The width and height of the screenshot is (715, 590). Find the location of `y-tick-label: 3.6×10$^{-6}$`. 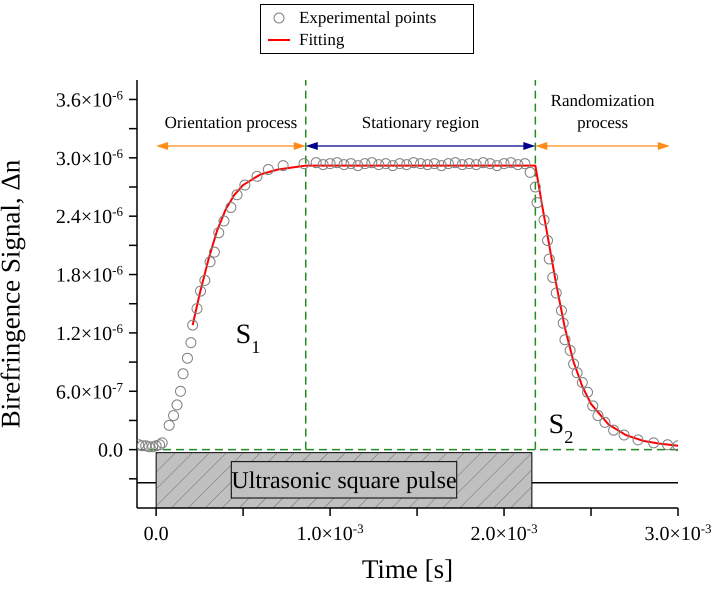

y-tick-label: 3.6×10$^{-6}$ is located at coordinates (90, 99).